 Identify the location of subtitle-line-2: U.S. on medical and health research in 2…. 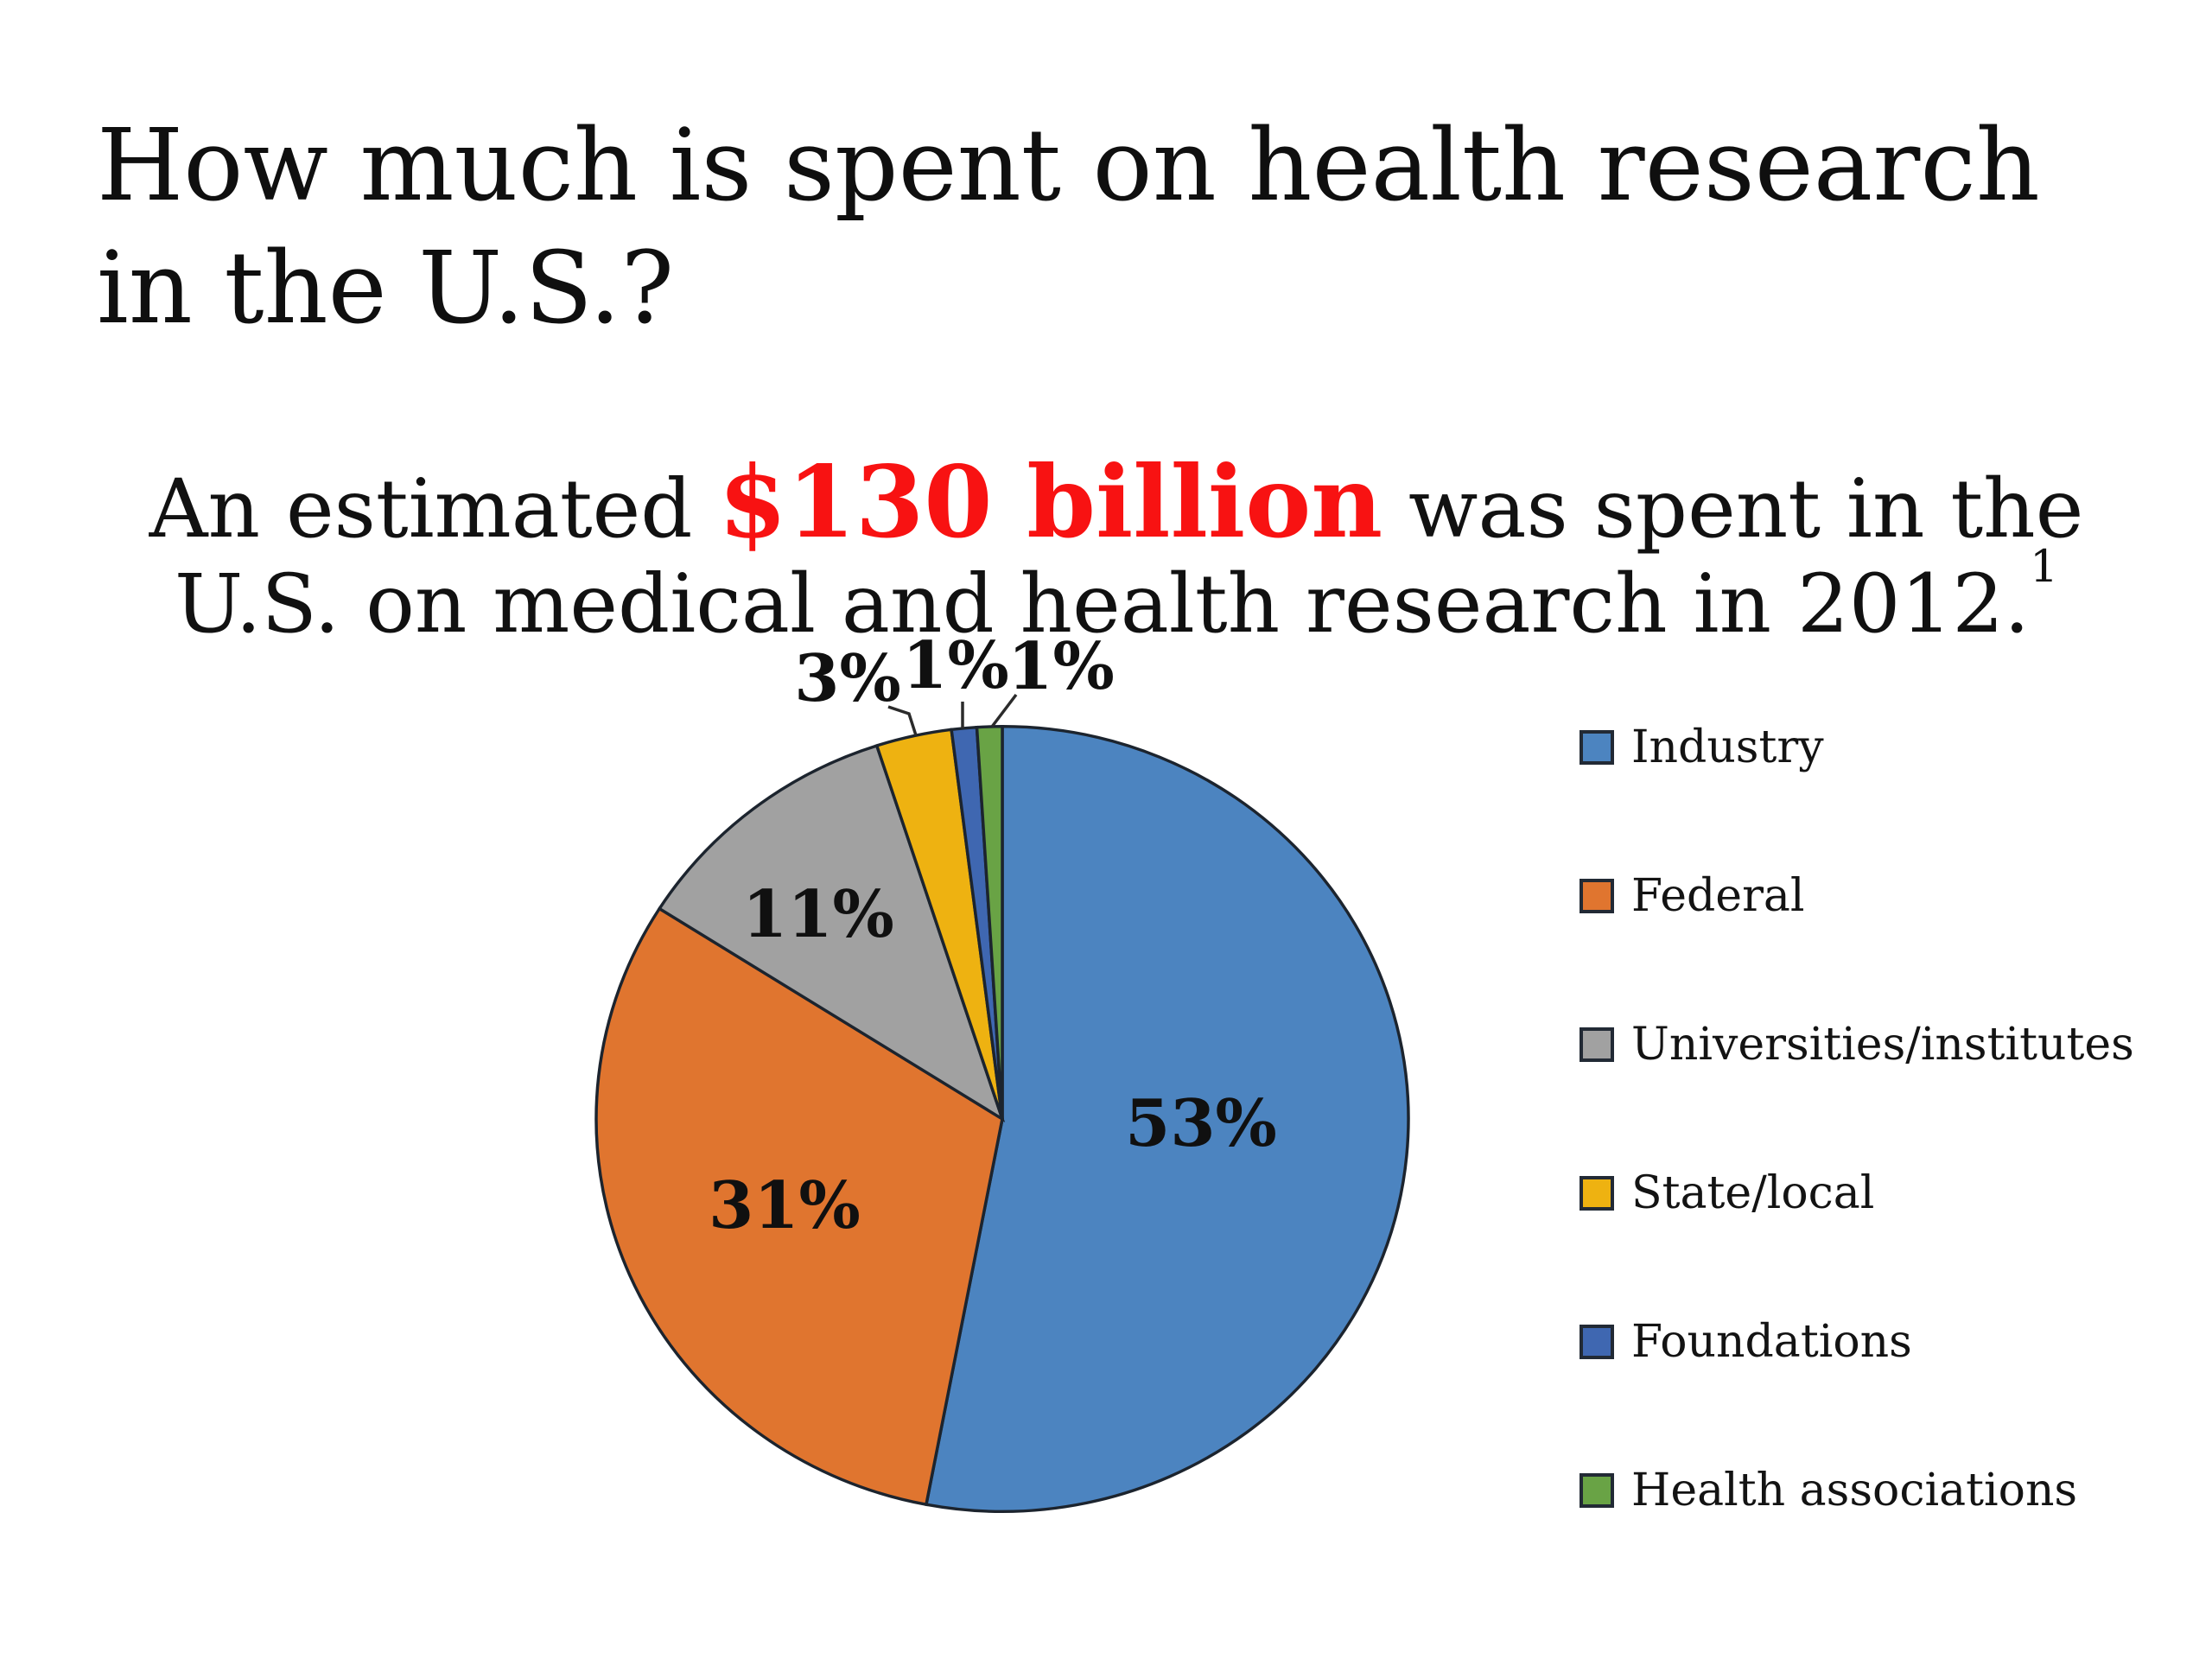
(1116, 594).